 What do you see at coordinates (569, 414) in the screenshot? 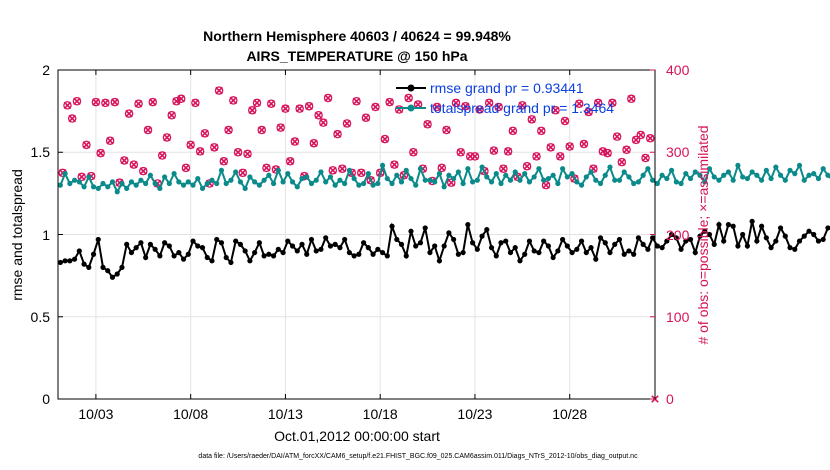
I see `x-tick-label: 10/28` at bounding box center [569, 414].